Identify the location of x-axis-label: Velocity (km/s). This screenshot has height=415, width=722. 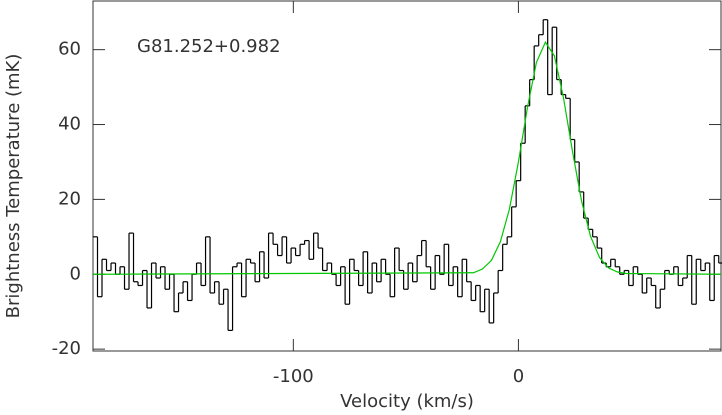
(407, 401).